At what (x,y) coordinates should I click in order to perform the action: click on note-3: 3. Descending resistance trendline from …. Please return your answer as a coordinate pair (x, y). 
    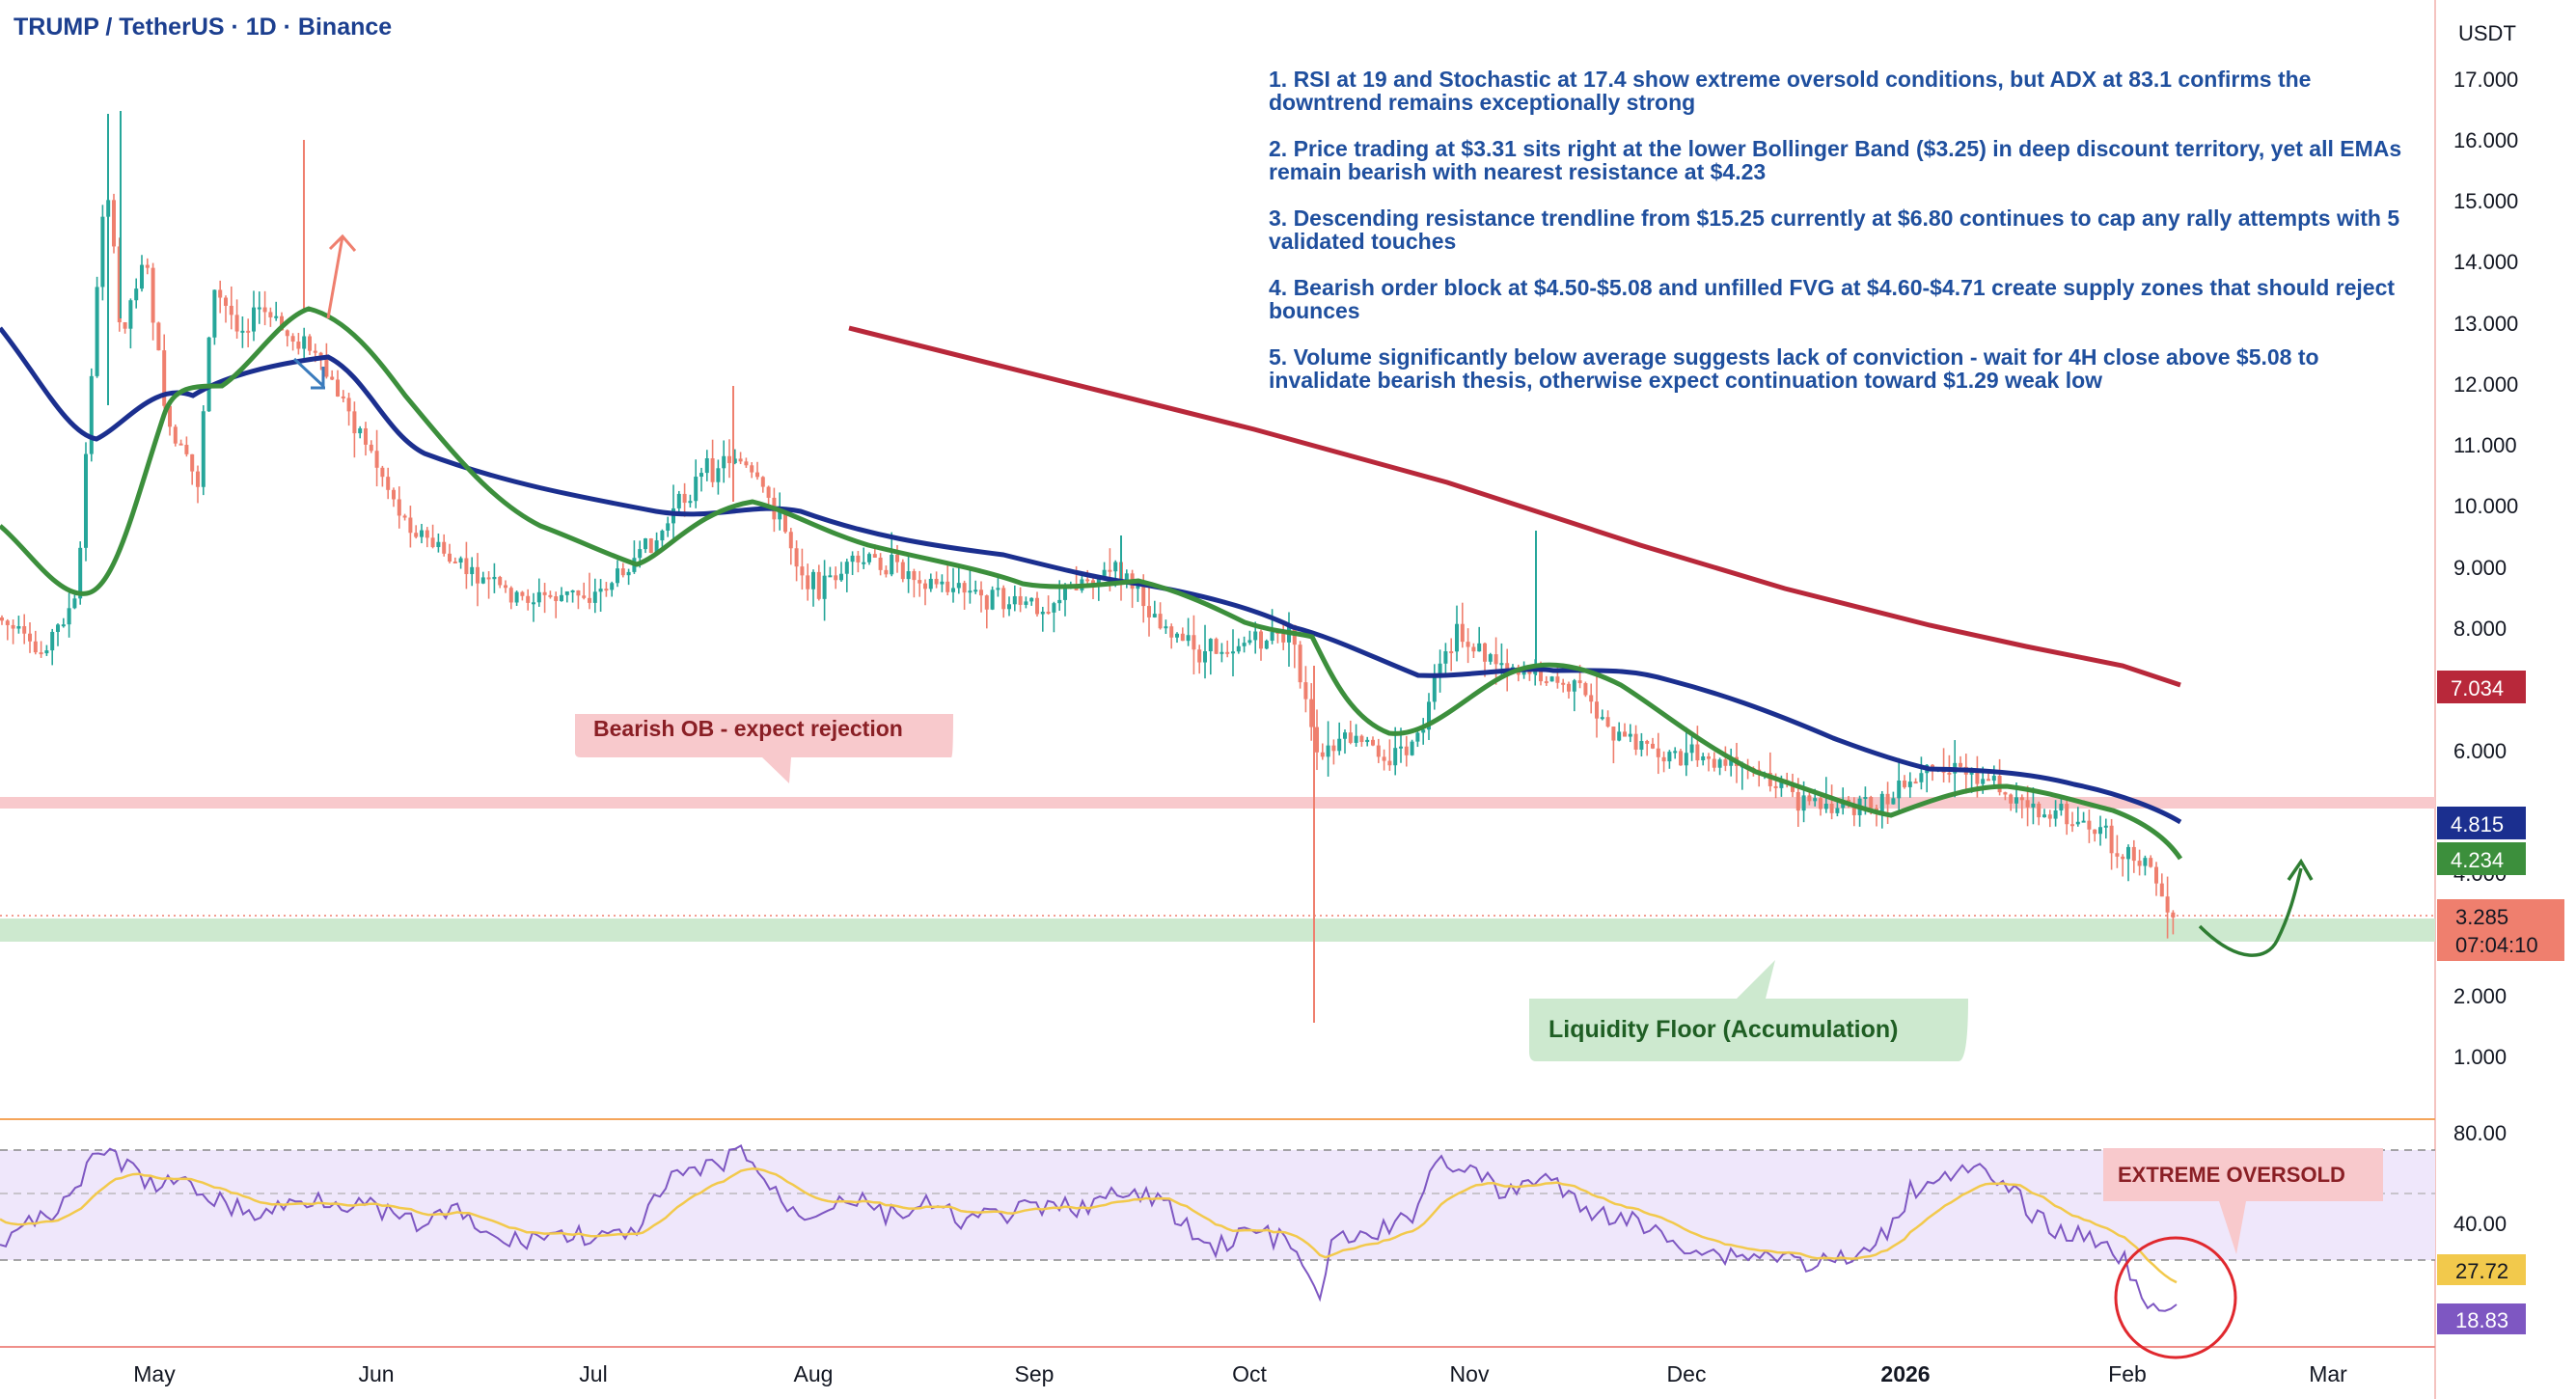
    Looking at the image, I should click on (1835, 230).